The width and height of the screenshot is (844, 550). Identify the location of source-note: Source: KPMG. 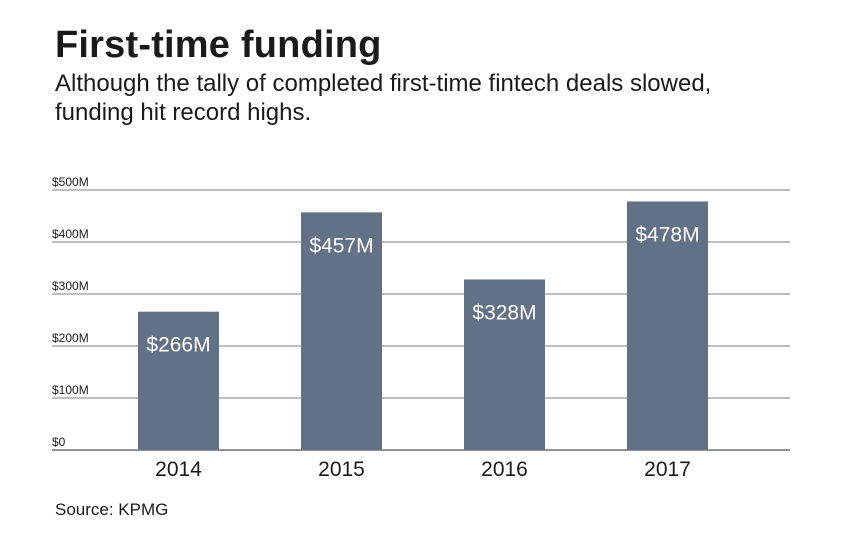
(112, 509).